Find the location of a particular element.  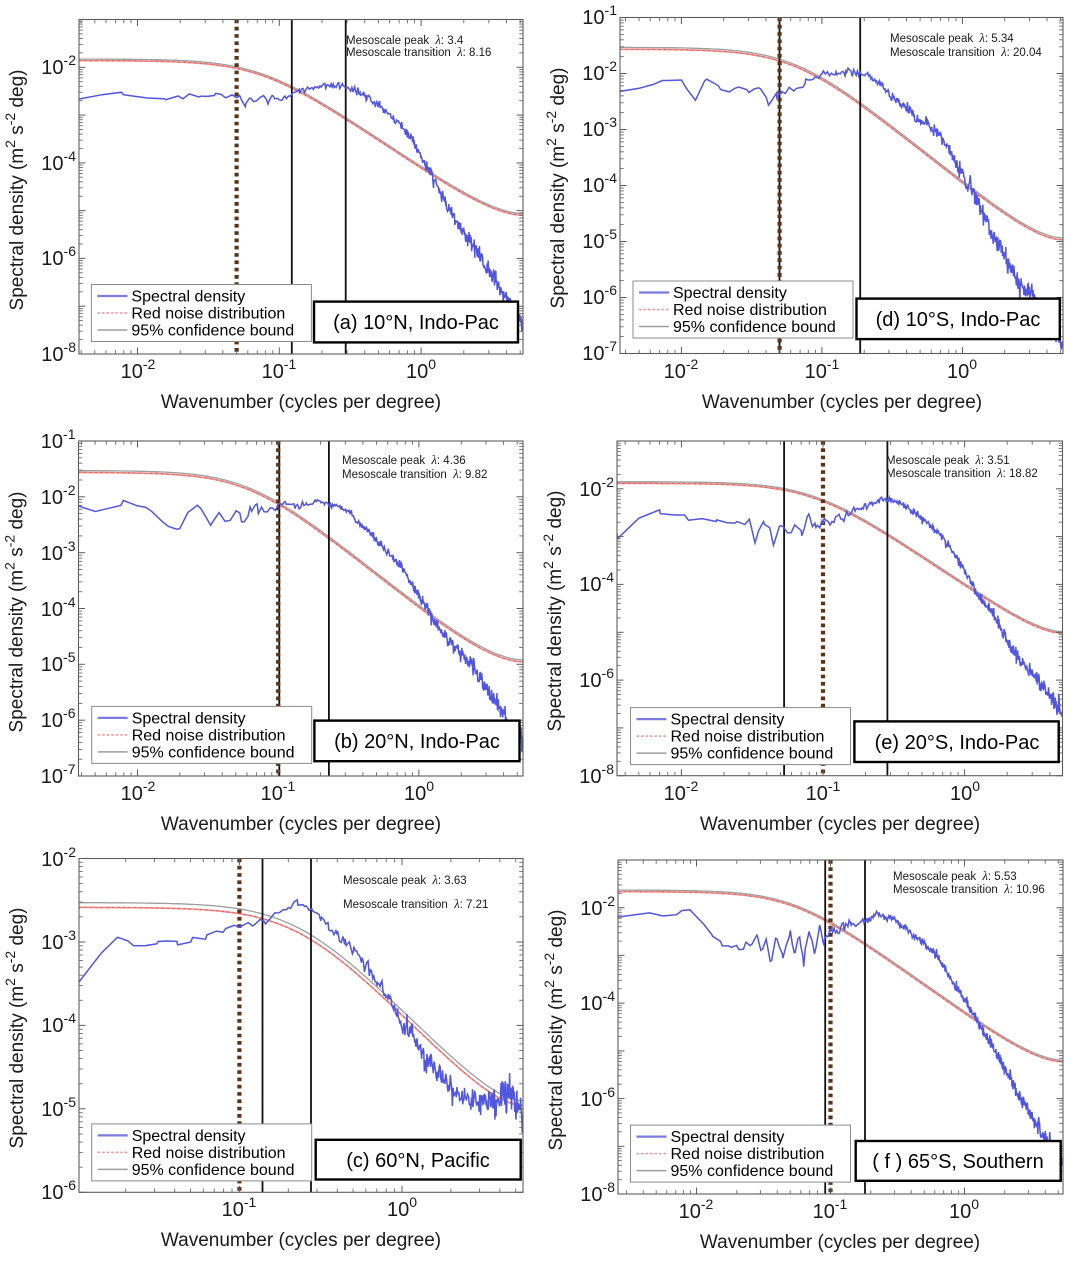

svg-text: (d) 10°S, Indo-Pac is located at coordinates (958, 320).